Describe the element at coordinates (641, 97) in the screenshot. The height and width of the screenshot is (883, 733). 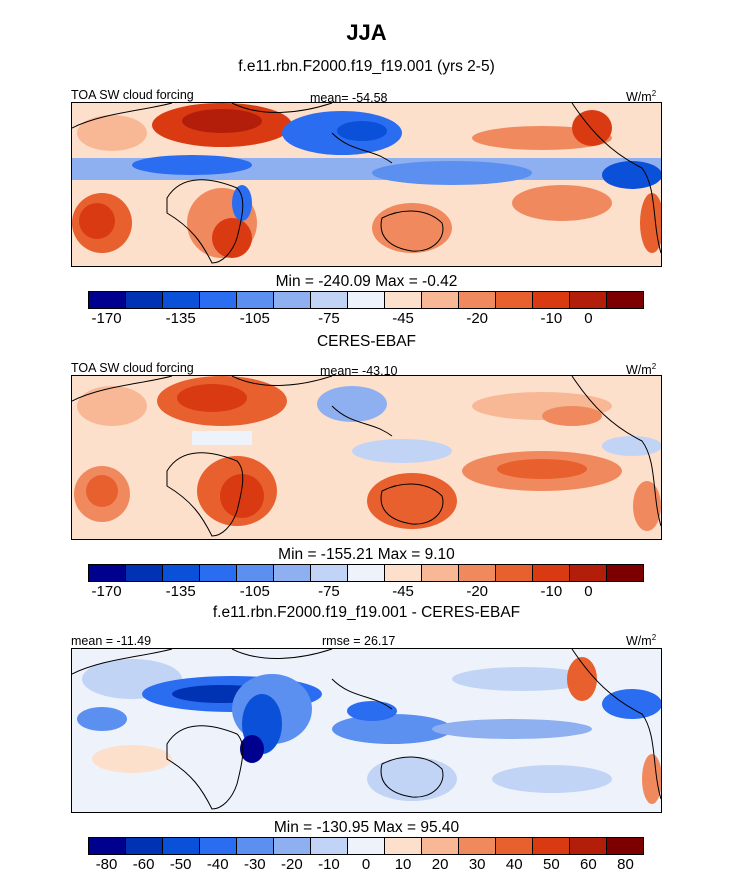
I see `panel-1-units: W/m2` at that location.